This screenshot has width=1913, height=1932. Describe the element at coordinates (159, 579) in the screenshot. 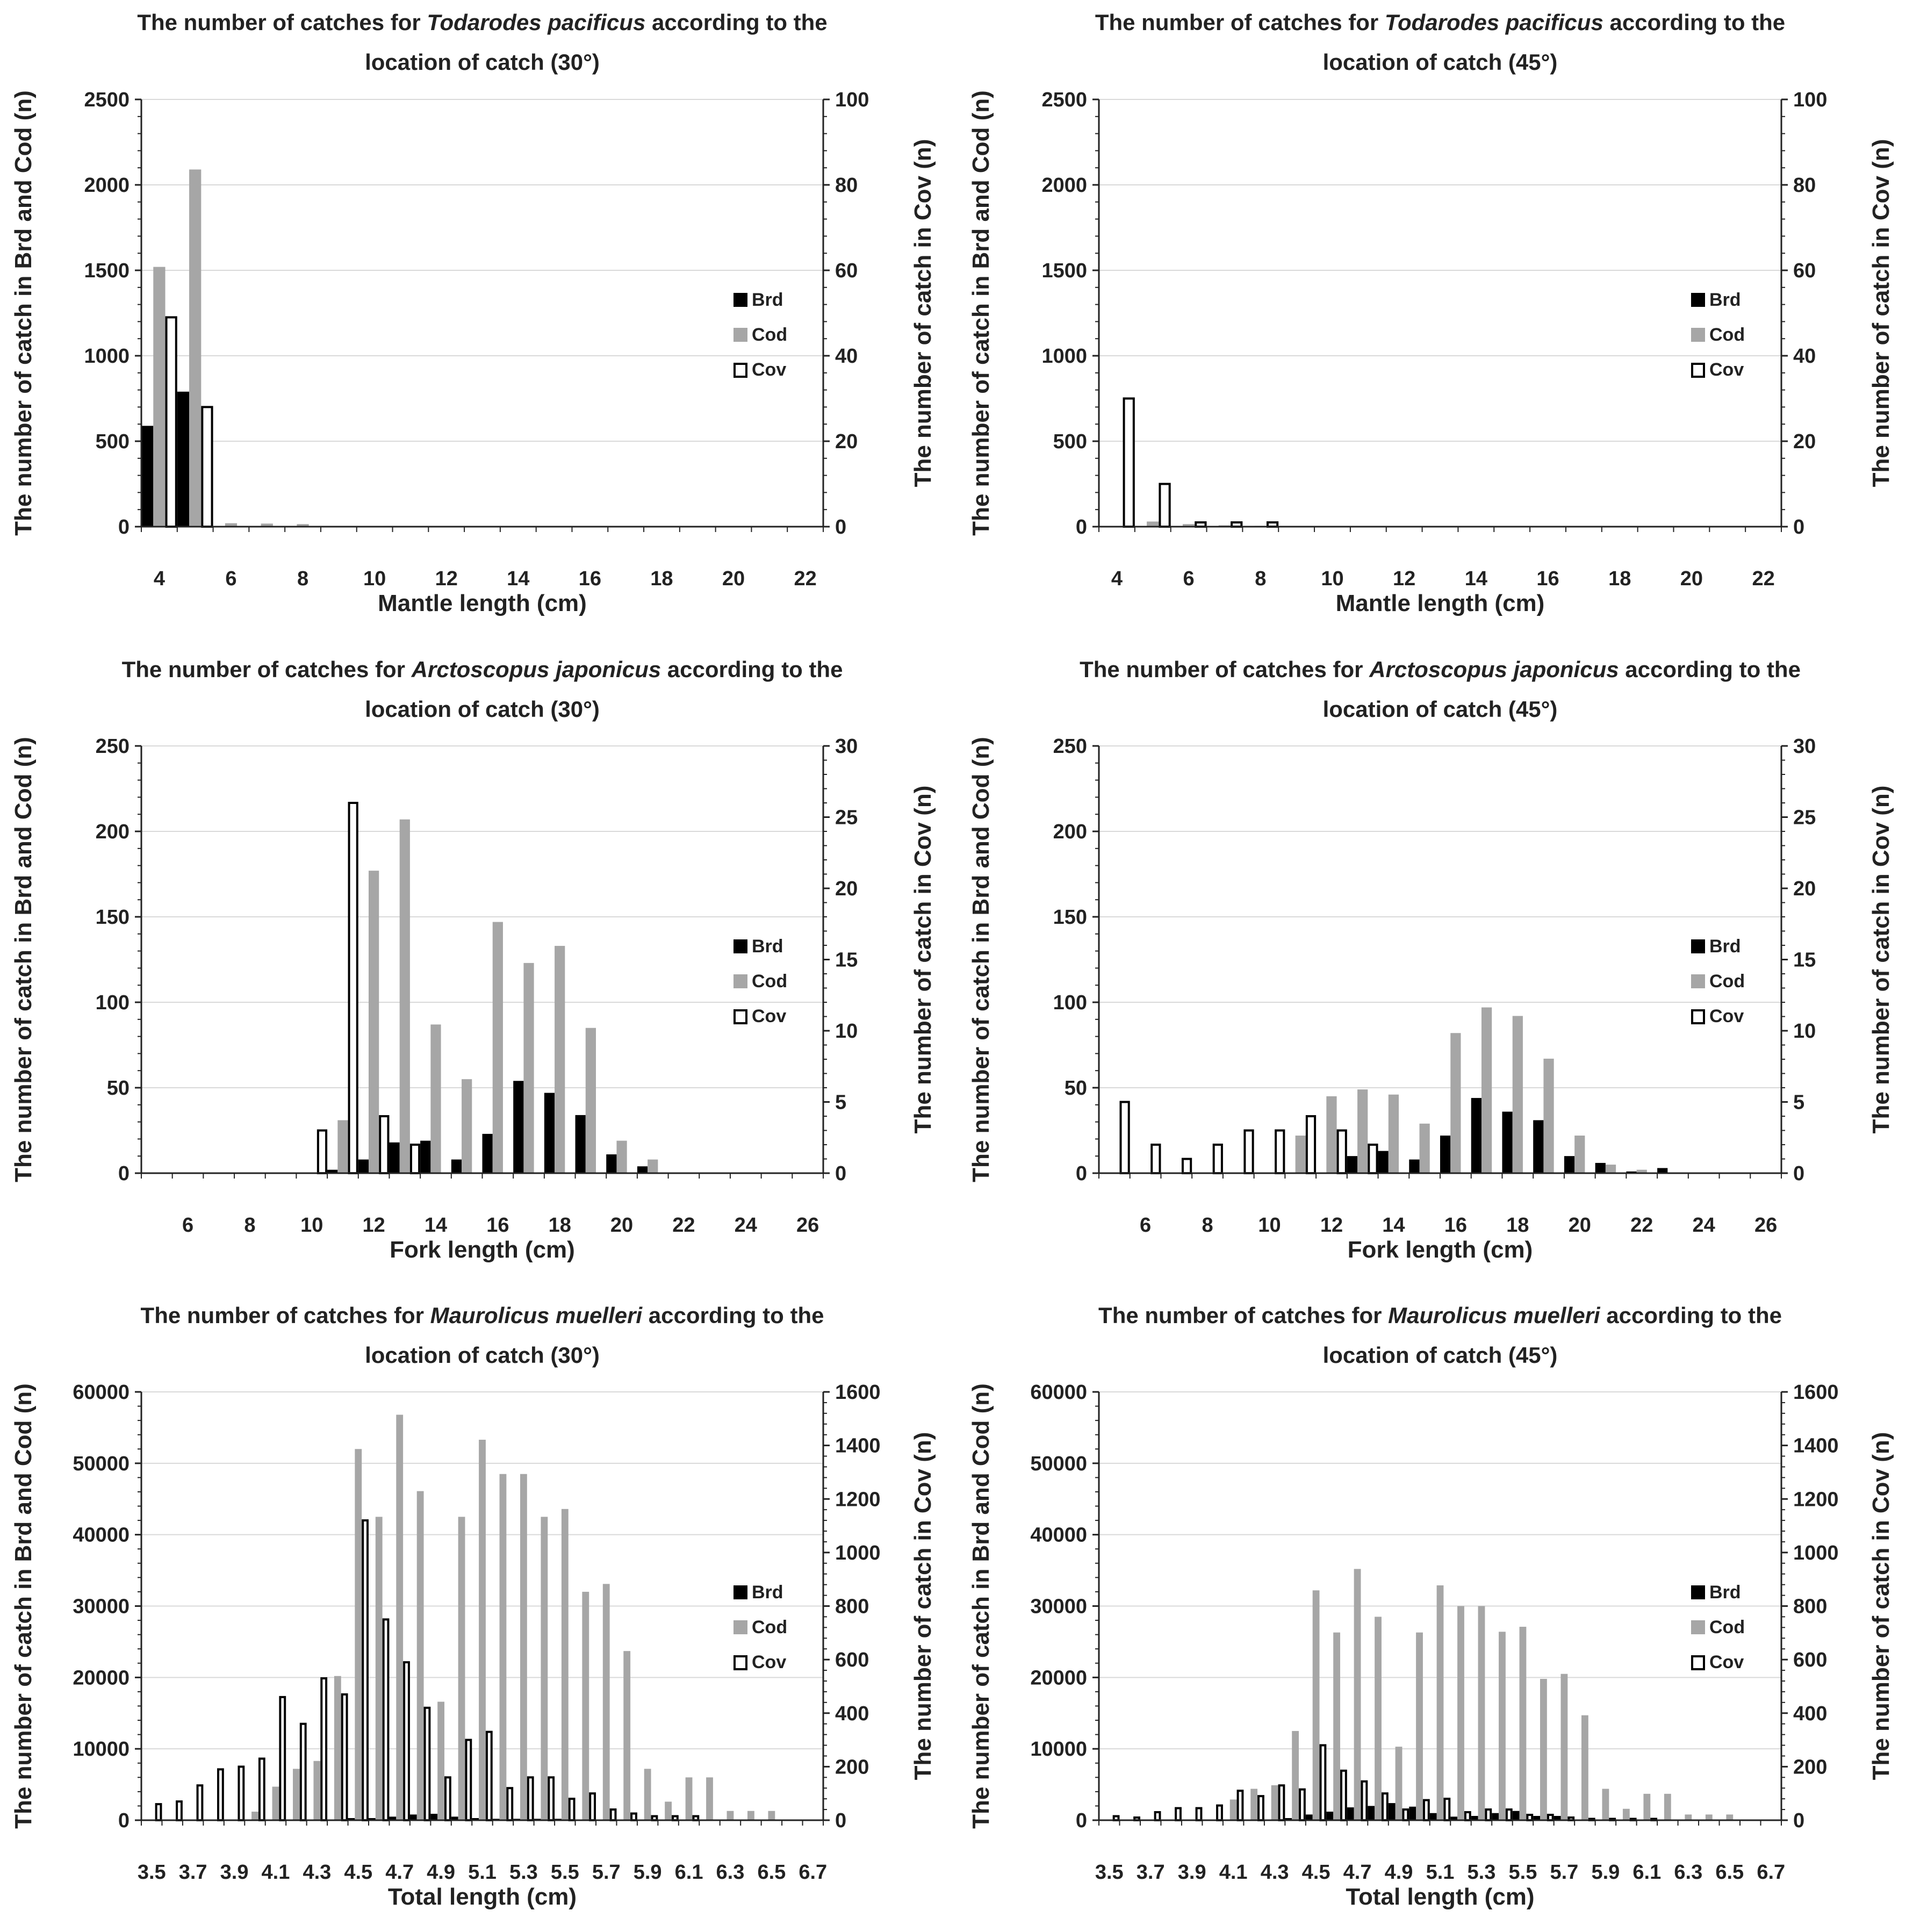

I see `x-tick-label: 4` at that location.